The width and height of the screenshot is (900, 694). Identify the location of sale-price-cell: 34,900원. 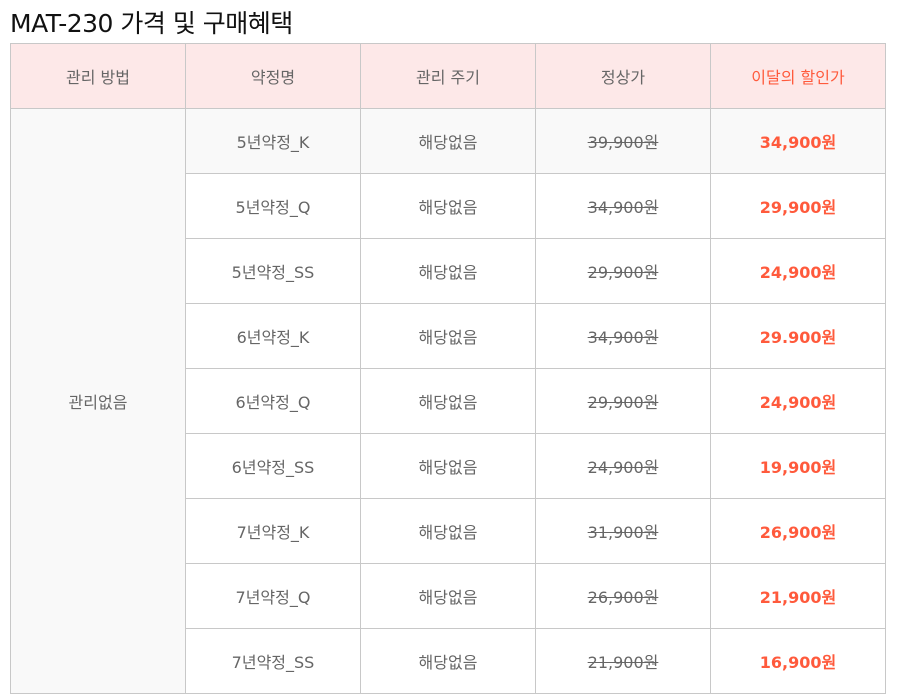
(798, 141).